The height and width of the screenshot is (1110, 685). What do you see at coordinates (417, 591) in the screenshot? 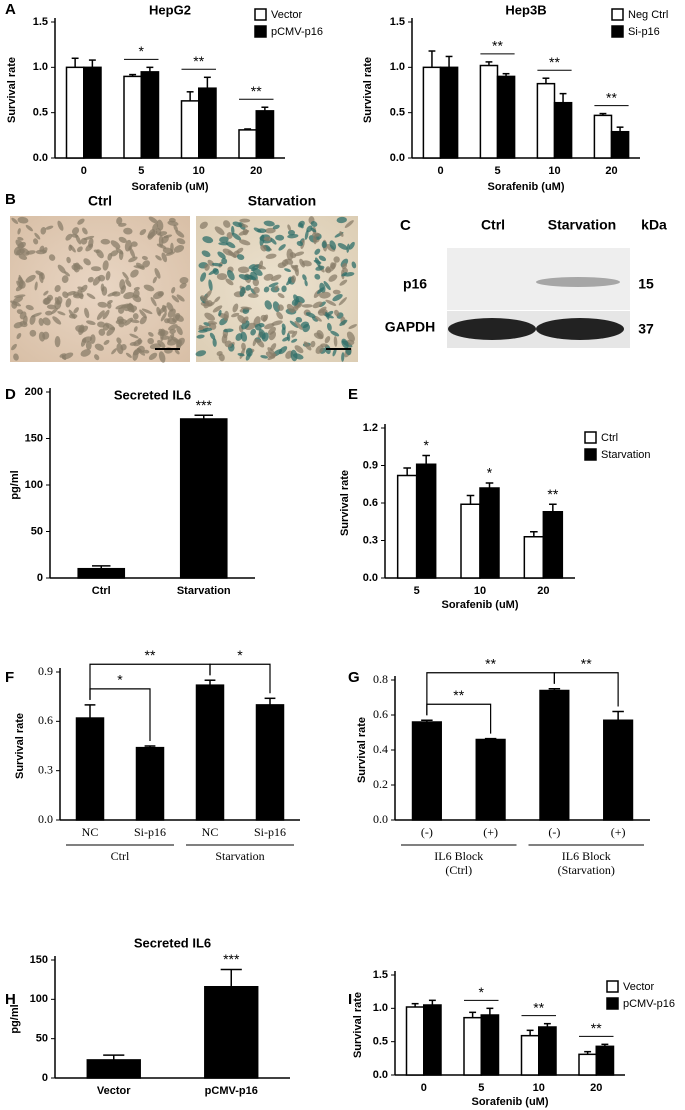
I see `x-tick-label: 5` at bounding box center [417, 591].